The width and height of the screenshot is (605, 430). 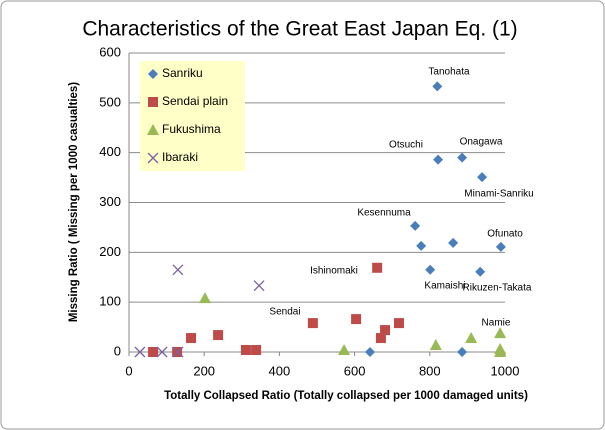 What do you see at coordinates (481, 142) in the screenshot?
I see `annotation: Onagawa` at bounding box center [481, 142].